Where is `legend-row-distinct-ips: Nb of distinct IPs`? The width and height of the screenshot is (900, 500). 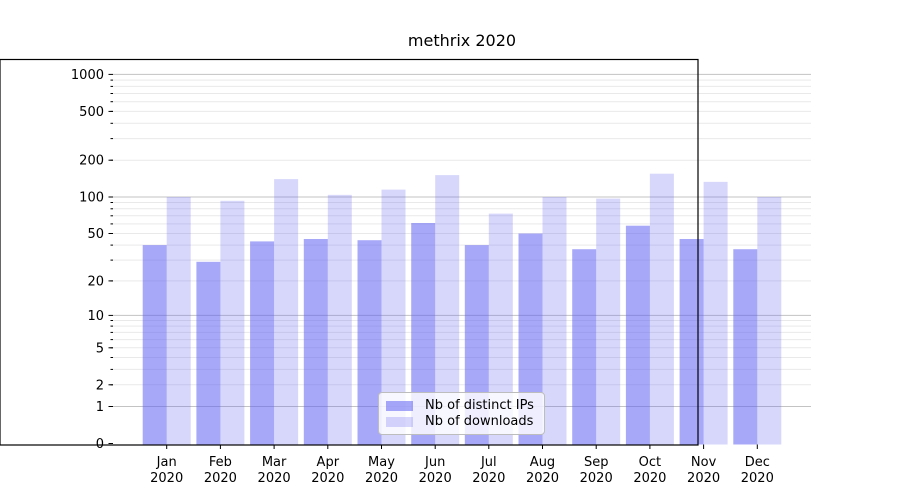
legend-row-distinct-ips: Nb of distinct IPs is located at coordinates (460, 405).